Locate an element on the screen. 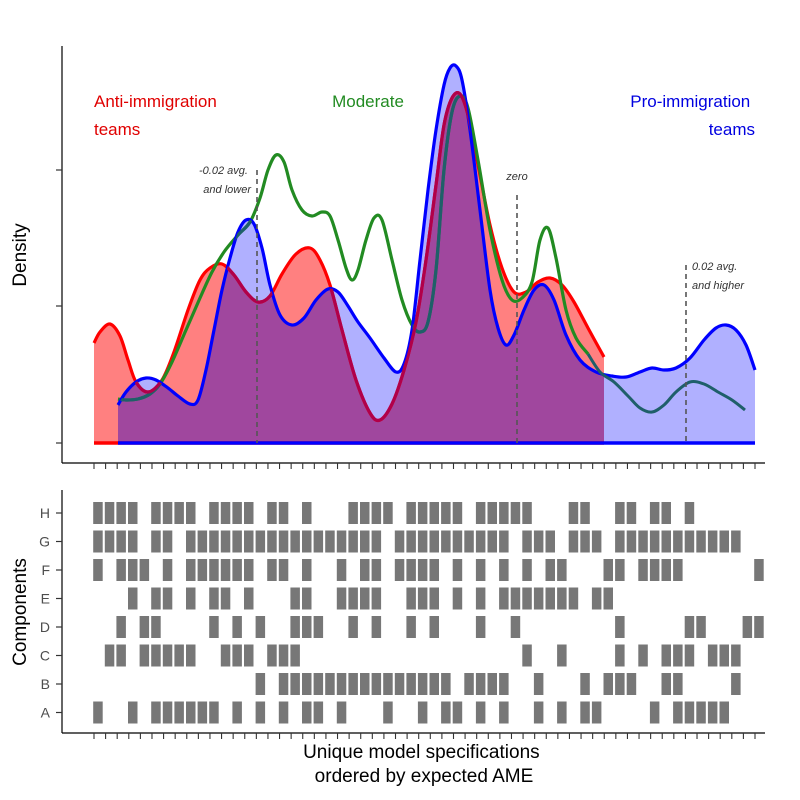 The width and height of the screenshot is (800, 800). component-row-label-H: H is located at coordinates (45, 513).